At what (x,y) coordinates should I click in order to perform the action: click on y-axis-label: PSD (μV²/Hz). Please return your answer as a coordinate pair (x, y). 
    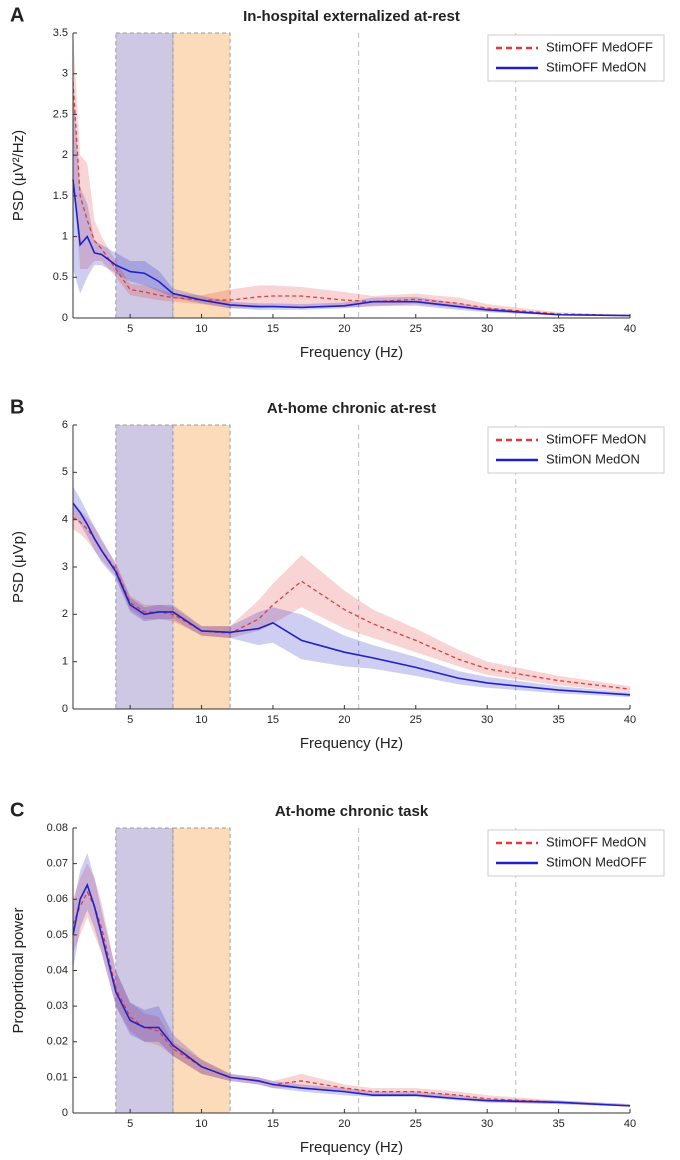
    Looking at the image, I should click on (18, 175).